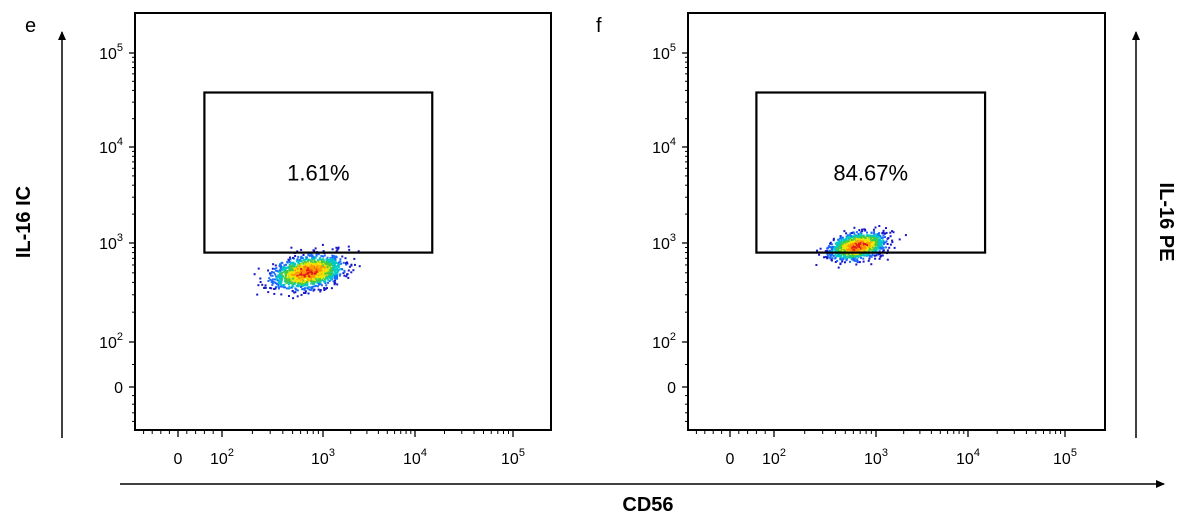 This screenshot has height=516, width=1188. Describe the element at coordinates (318, 172) in the screenshot. I see `gate-rectangle-e` at that location.